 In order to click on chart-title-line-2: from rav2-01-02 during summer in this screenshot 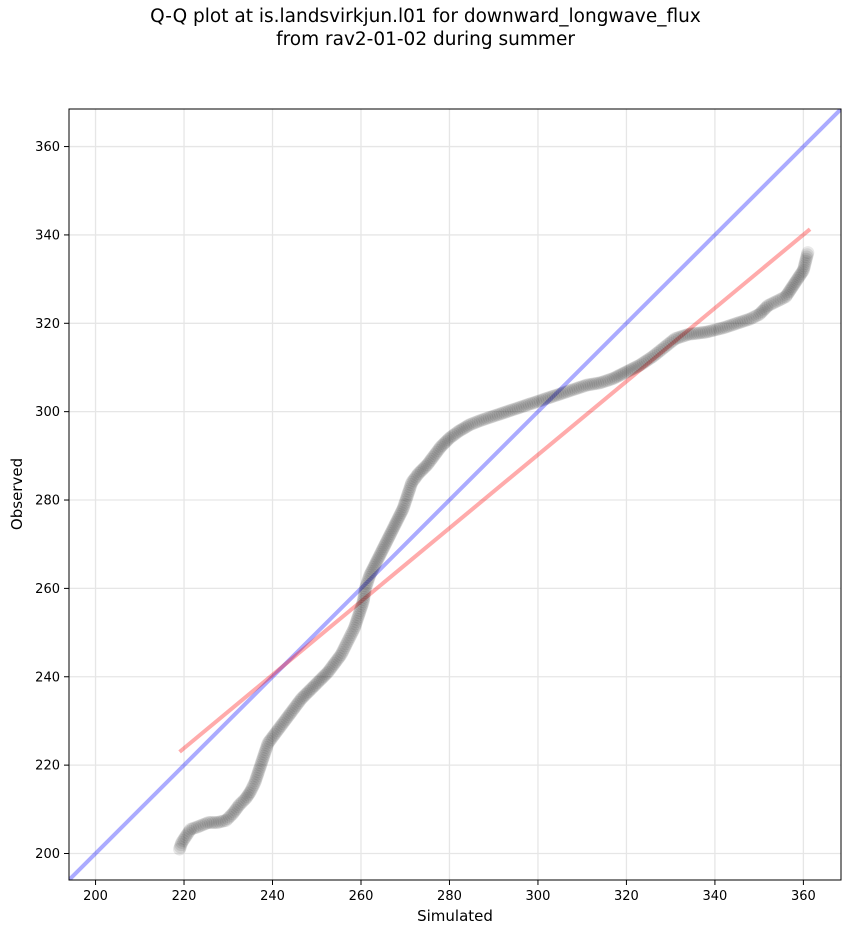, I will do `click(425, 39)`.